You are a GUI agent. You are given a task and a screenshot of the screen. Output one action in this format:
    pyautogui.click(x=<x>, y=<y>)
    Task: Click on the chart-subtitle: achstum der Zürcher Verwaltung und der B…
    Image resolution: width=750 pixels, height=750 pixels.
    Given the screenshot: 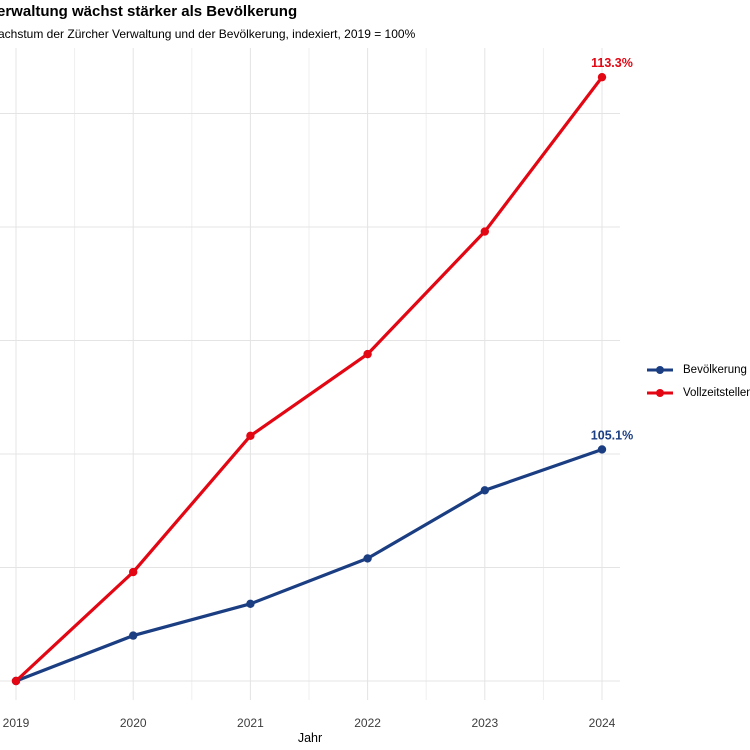 What is the action you would take?
    pyautogui.click(x=208, y=34)
    